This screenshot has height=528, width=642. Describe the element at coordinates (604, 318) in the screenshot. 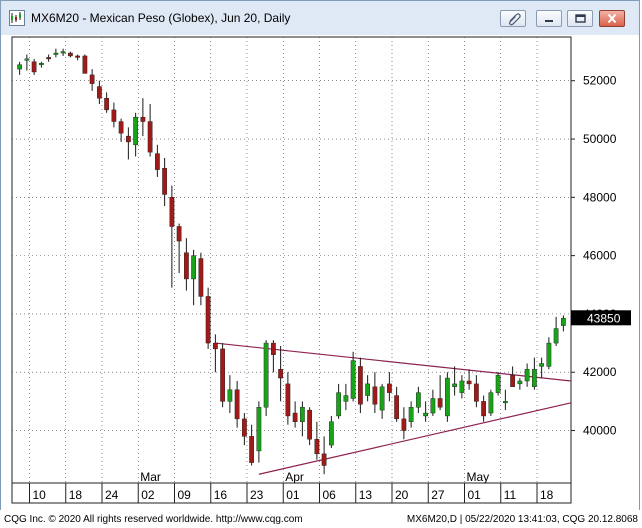

I see `last-price-label: 43850` at that location.